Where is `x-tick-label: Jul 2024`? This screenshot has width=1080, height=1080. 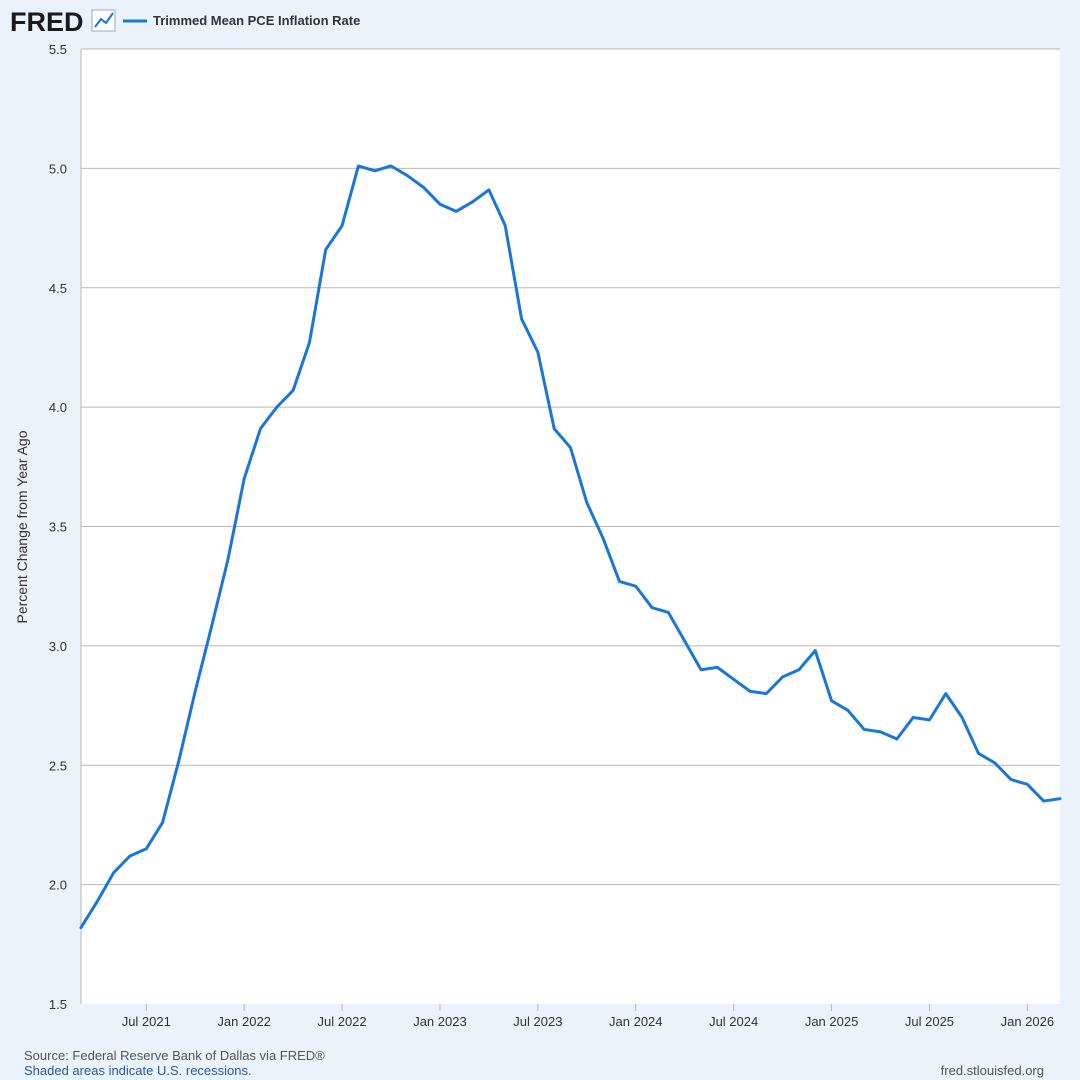 x-tick-label: Jul 2024 is located at coordinates (733, 1021).